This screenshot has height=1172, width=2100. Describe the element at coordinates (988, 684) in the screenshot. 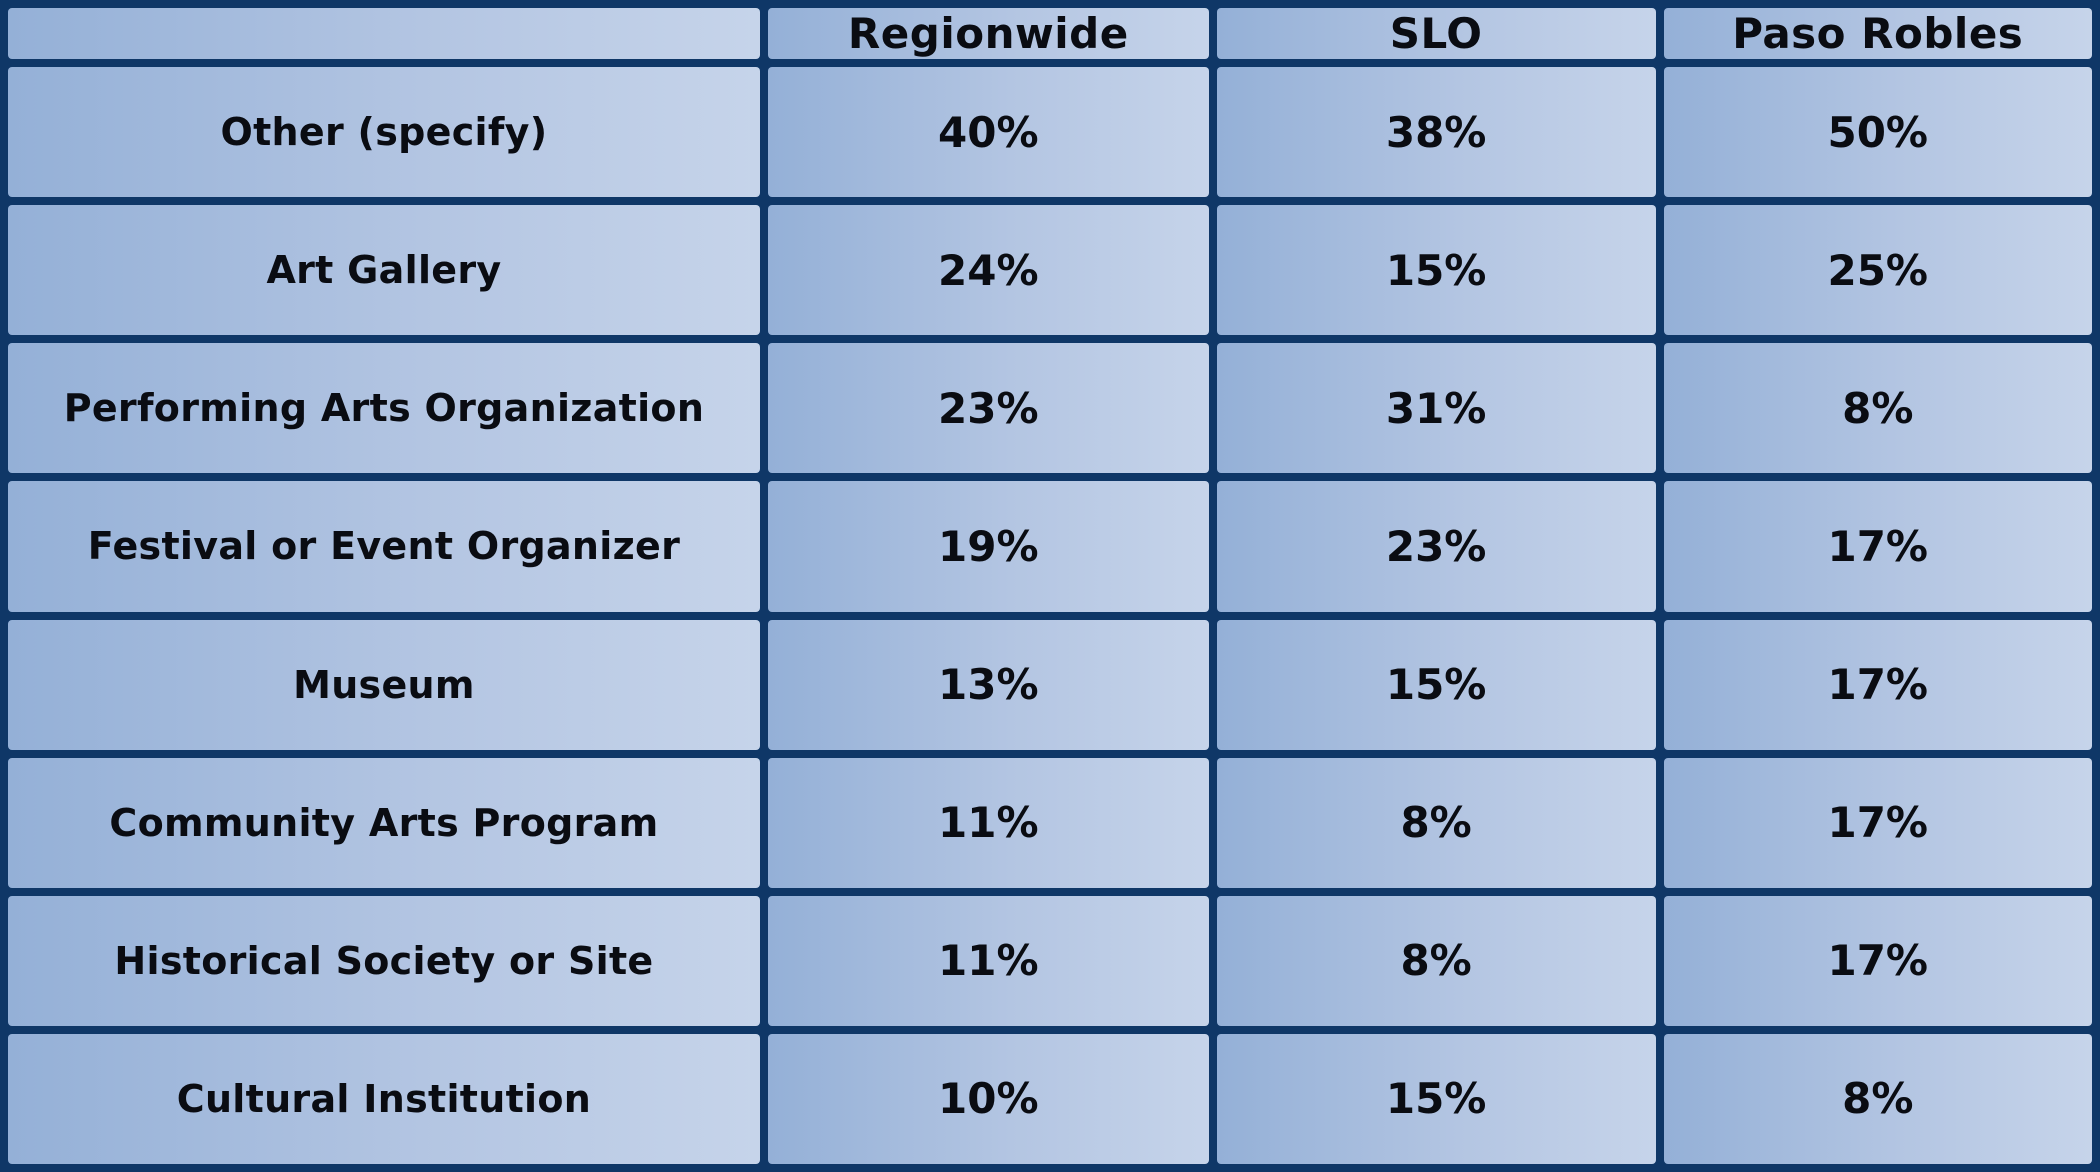

I see `value-cell: 13%` at that location.